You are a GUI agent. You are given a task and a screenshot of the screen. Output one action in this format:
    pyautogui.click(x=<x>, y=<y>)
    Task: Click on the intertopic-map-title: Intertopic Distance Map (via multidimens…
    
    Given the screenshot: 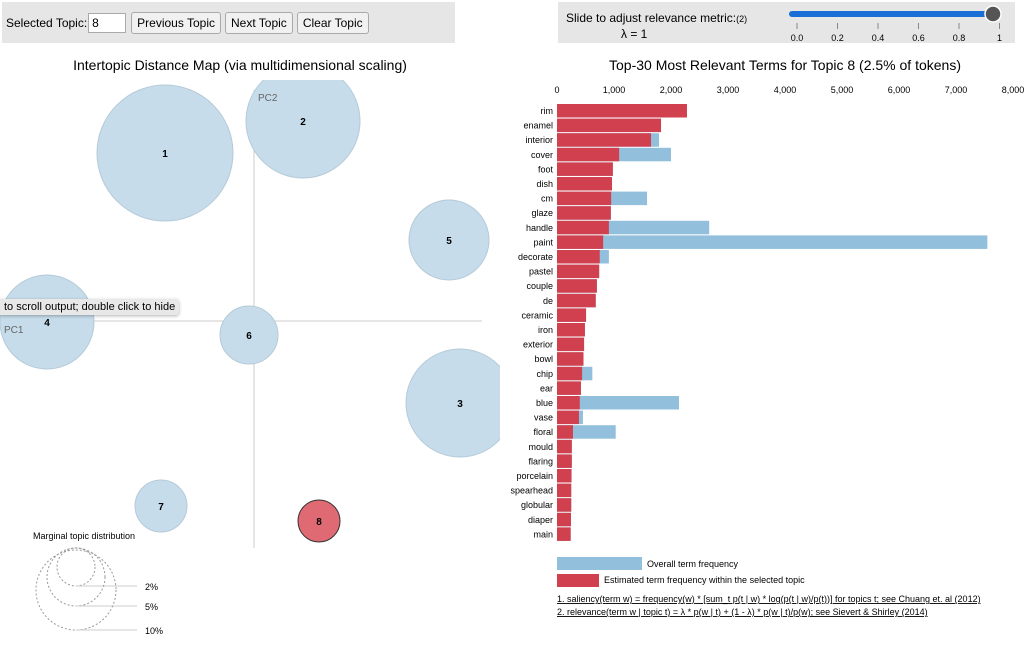 What is the action you would take?
    pyautogui.click(x=240, y=65)
    